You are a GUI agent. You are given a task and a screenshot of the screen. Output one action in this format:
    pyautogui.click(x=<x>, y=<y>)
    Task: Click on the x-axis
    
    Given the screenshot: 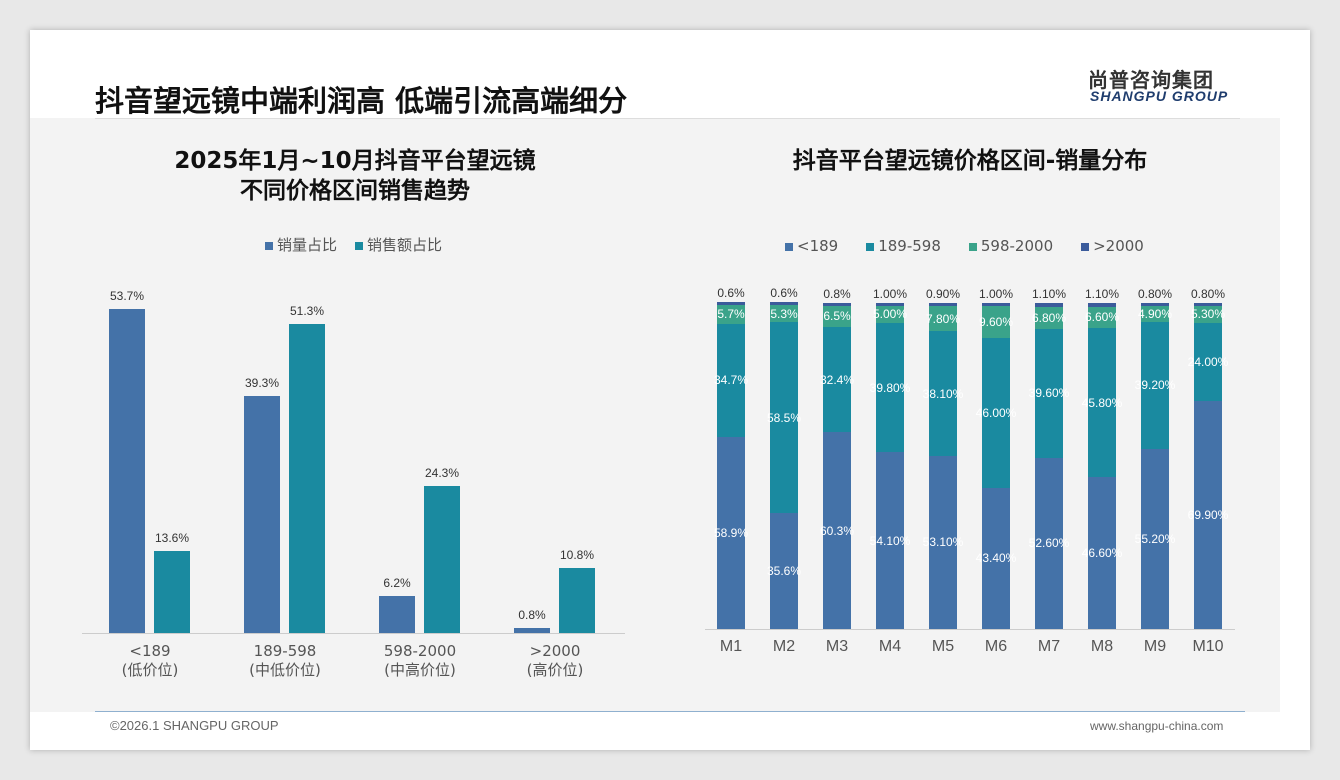 What is the action you would take?
    pyautogui.click(x=353, y=633)
    